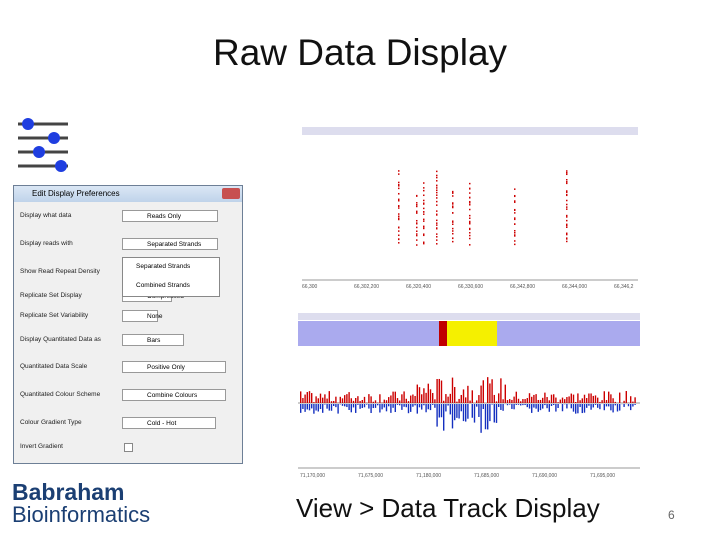  I want to click on dropdown: Bars, so click(153, 340).